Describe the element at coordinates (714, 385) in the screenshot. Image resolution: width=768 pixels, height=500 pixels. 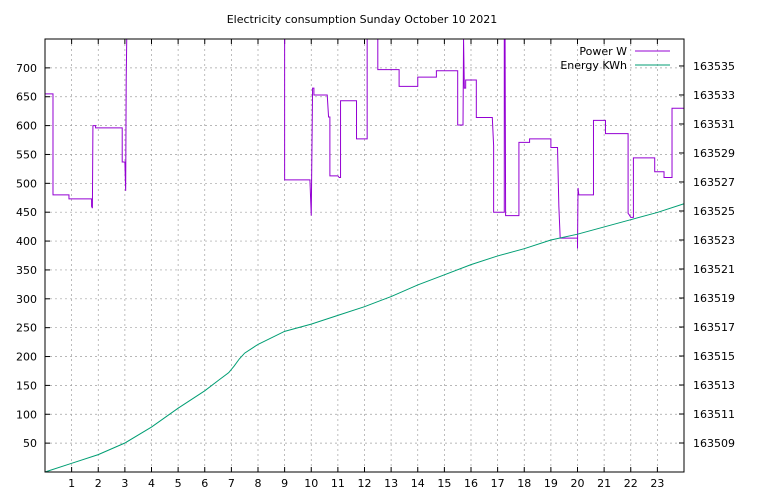
I see `y2-tick-label: 163513` at that location.